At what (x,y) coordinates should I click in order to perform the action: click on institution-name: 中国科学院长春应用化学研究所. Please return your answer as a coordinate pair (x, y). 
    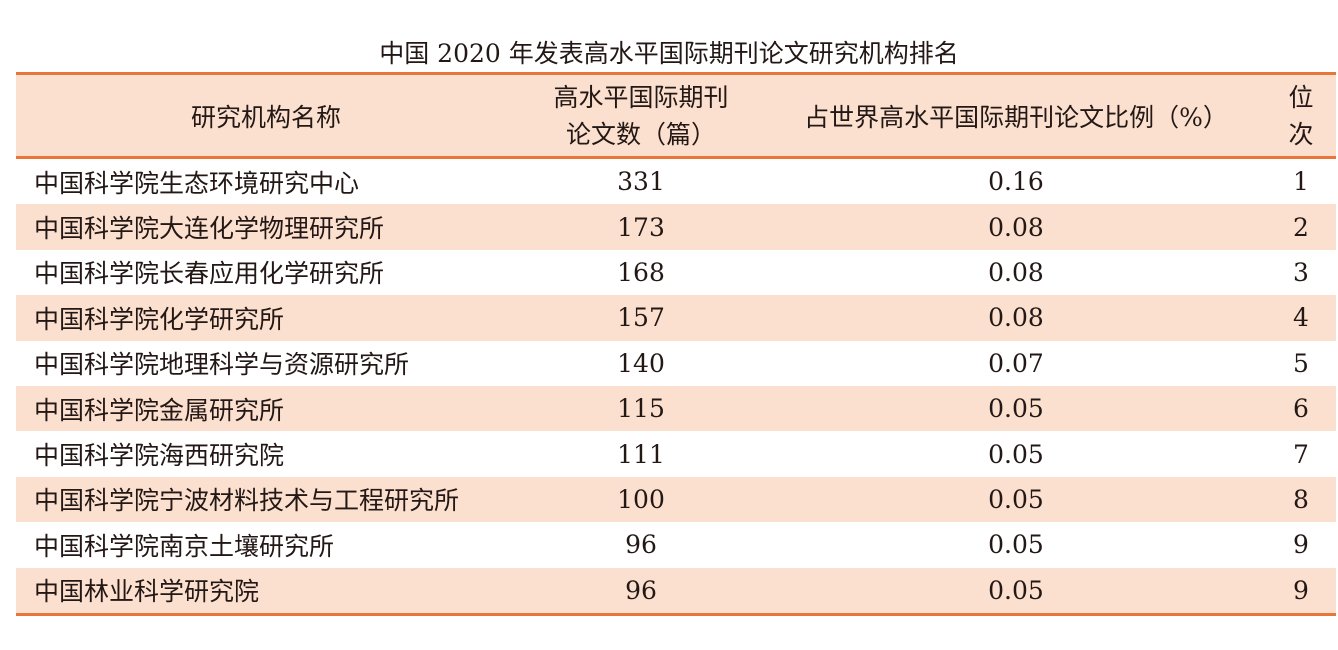
    Looking at the image, I should click on (209, 274).